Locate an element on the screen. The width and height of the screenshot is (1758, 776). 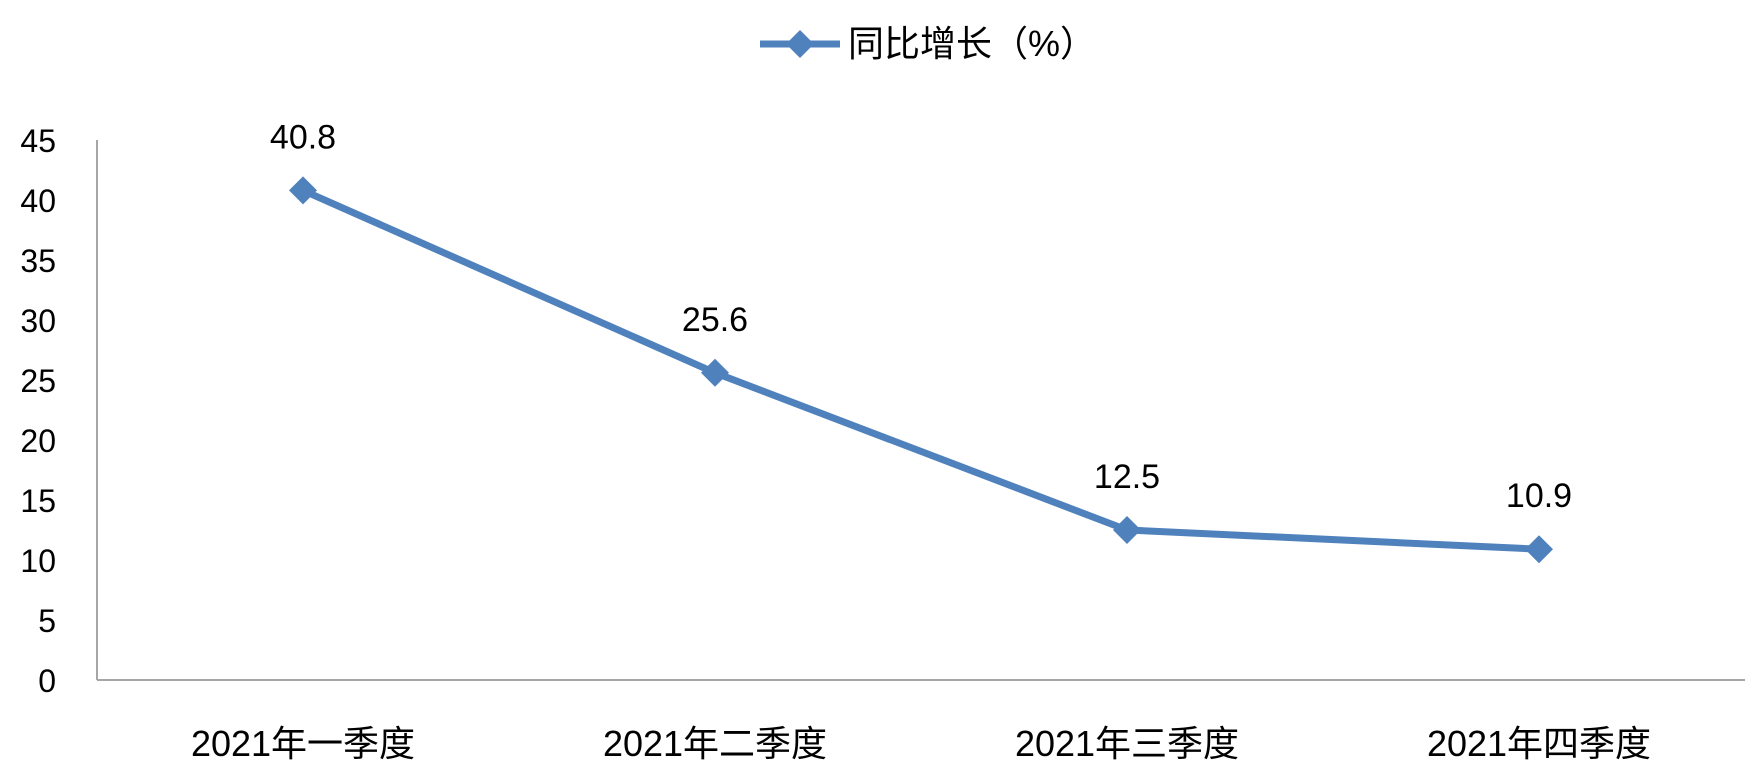
legend-series-name: 同比增长（%） is located at coordinates (972, 43).